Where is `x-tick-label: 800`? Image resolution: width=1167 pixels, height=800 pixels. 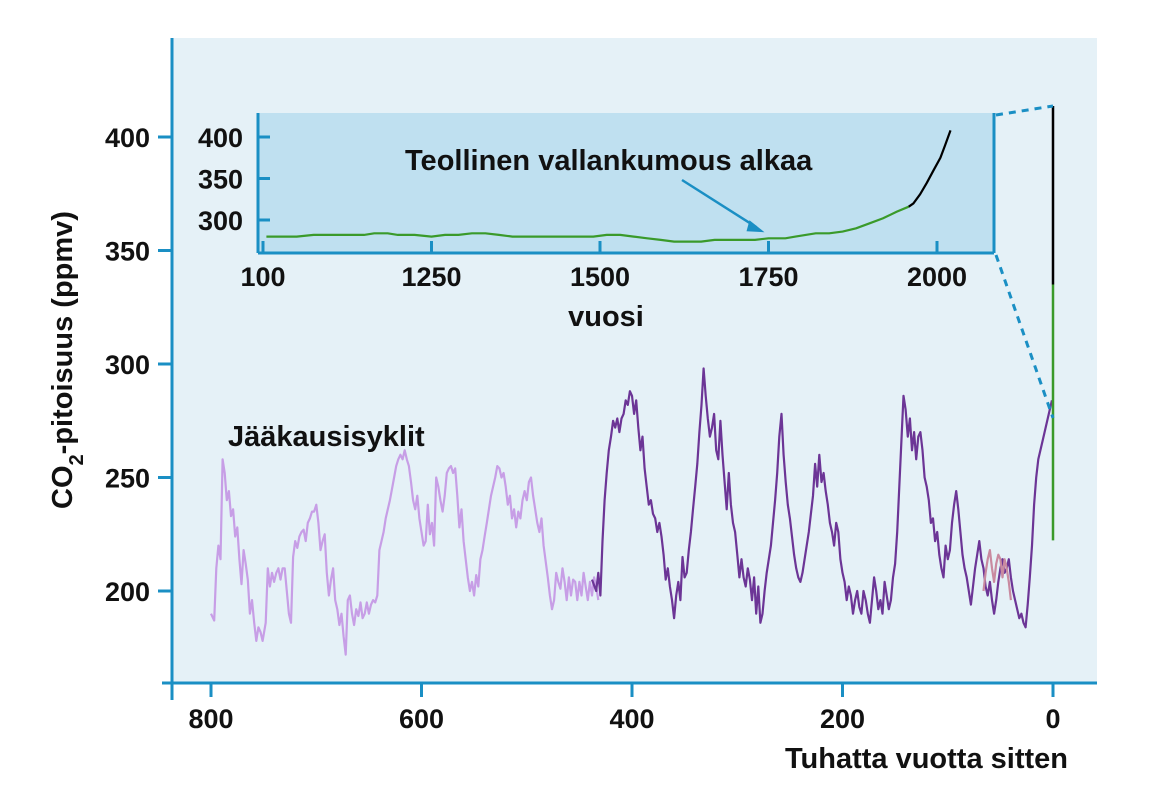
x-tick-label: 800 is located at coordinates (210, 719).